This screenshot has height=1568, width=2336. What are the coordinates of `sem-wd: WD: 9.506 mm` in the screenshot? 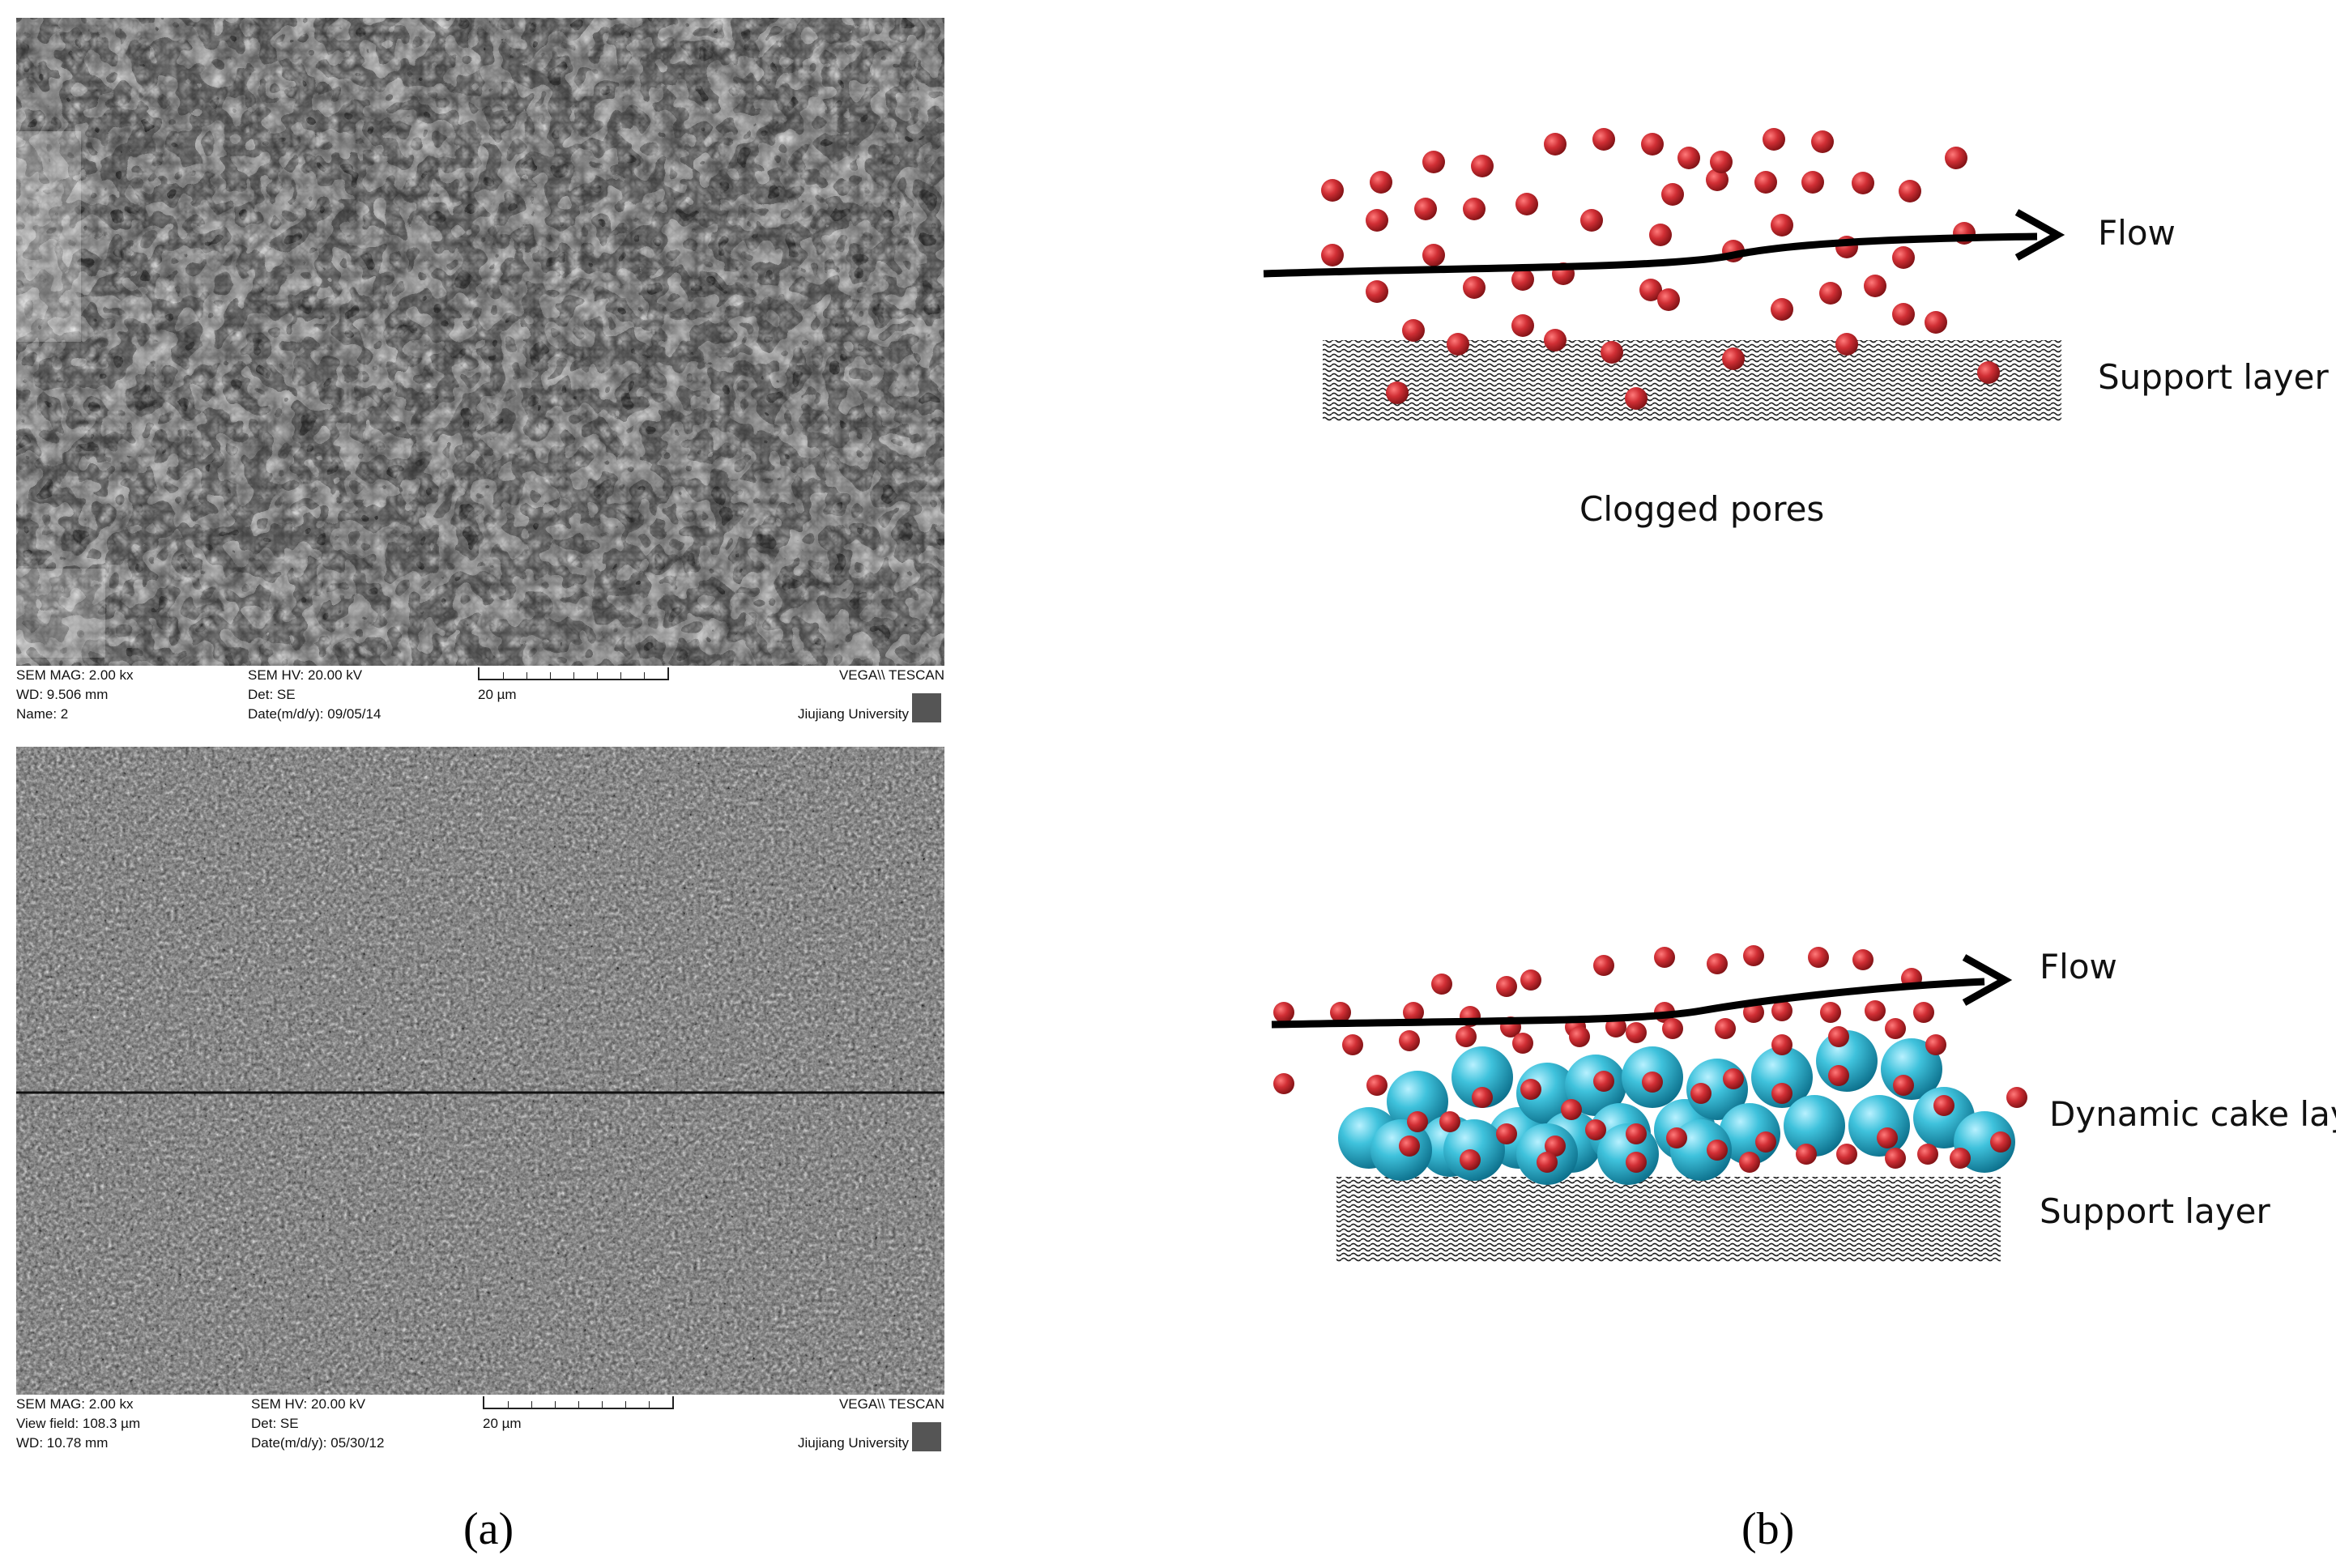 It's located at (62, 694).